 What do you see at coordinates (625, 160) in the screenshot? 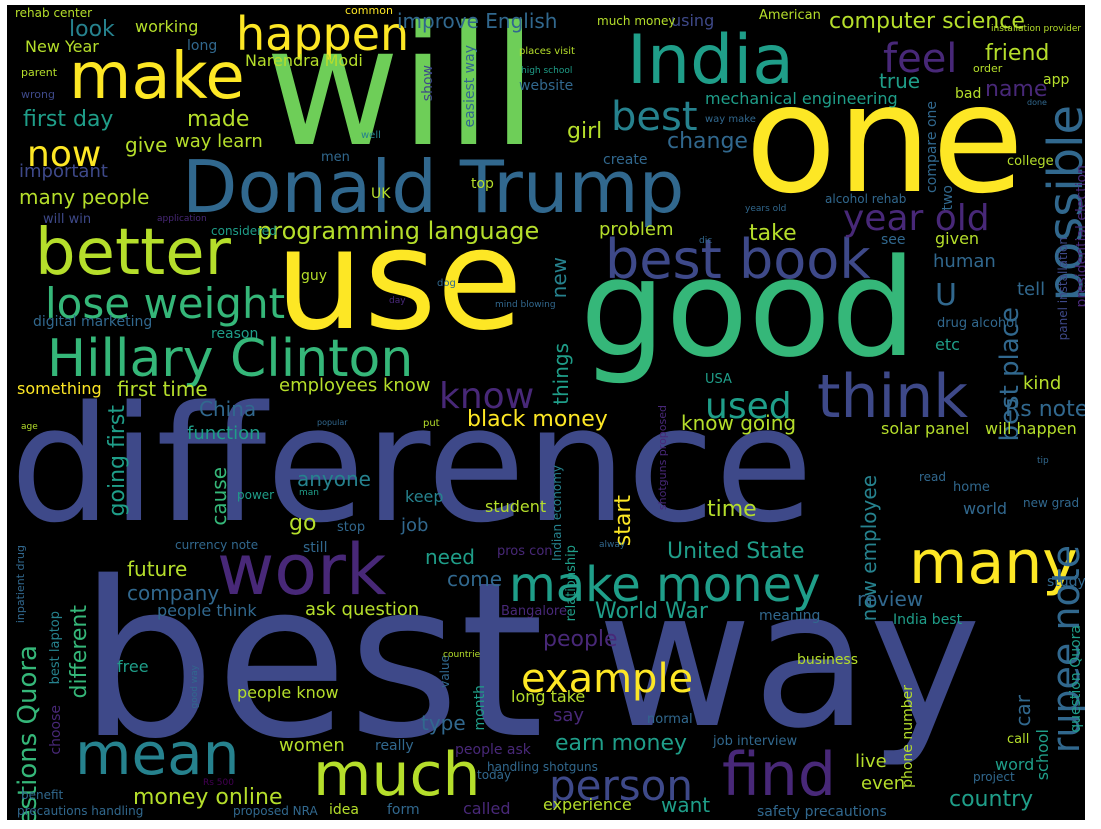
I see `word-create: create` at bounding box center [625, 160].